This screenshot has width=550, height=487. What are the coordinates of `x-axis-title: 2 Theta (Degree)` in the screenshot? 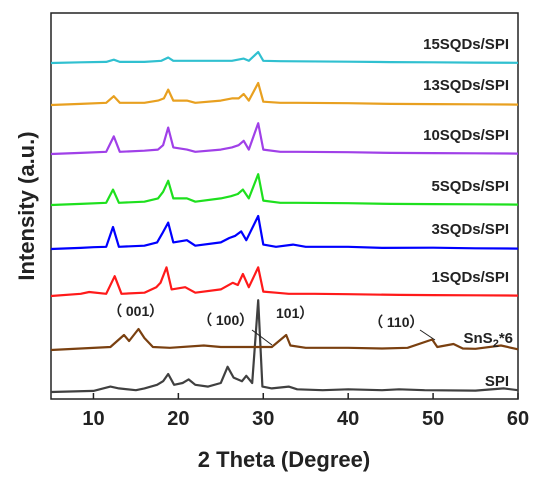 It's located at (284, 459).